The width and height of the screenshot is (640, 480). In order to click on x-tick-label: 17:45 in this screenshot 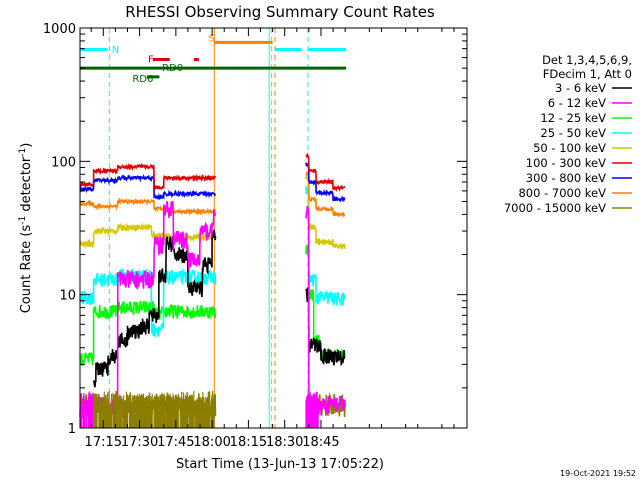, I will do `click(175, 442)`.